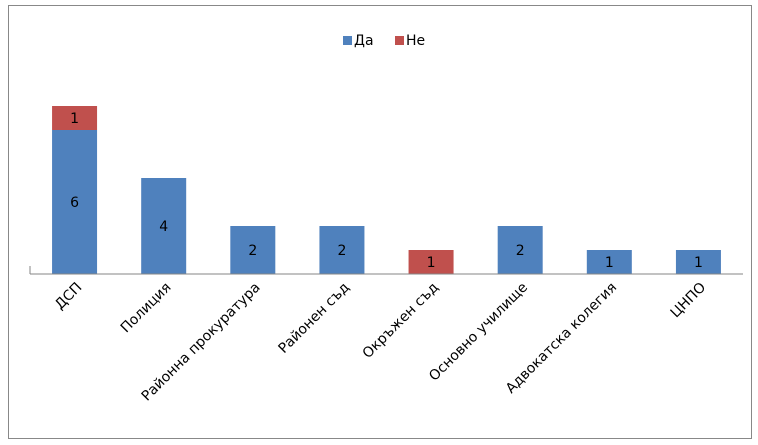 The height and width of the screenshot is (445, 758). What do you see at coordinates (313, 318) in the screenshot?
I see `x-tick-label-4: Районен съд` at bounding box center [313, 318].